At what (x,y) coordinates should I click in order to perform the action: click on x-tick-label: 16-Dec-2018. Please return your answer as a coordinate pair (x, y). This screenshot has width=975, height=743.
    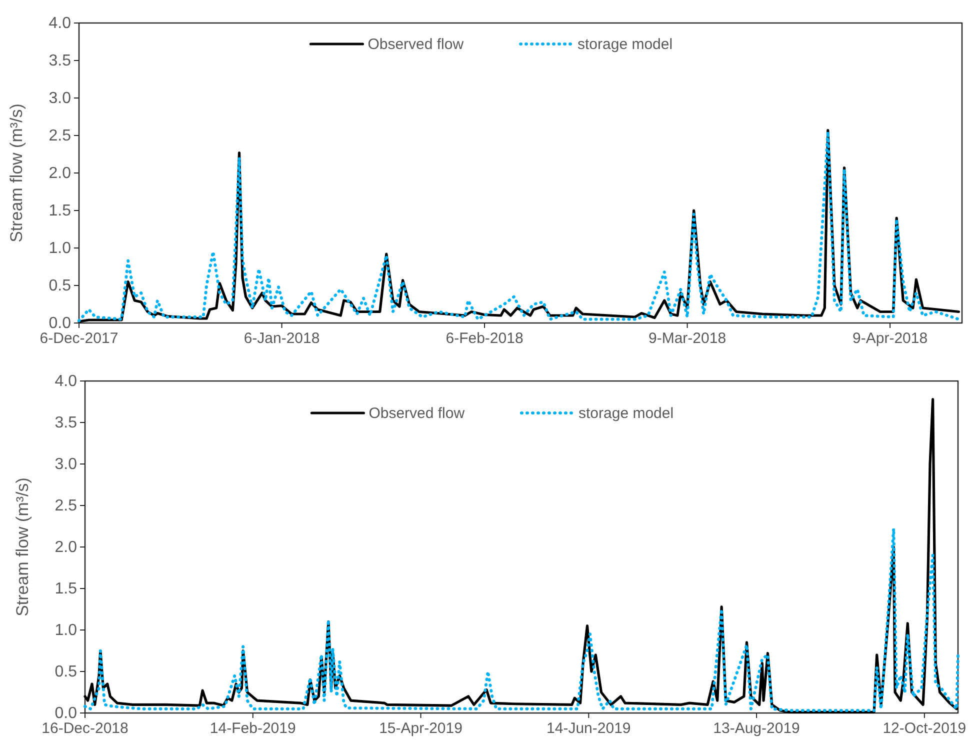
    Looking at the image, I should click on (85, 728).